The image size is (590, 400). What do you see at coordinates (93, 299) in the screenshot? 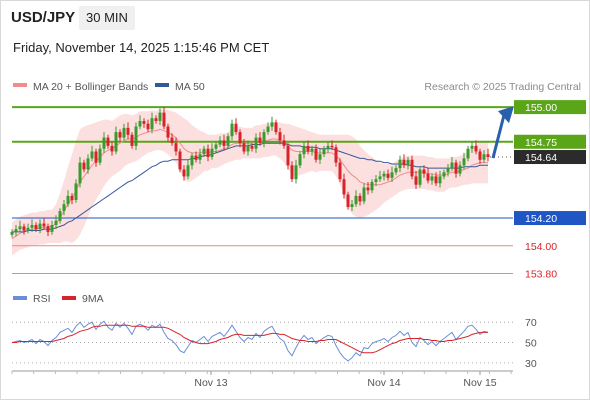
I see `rsi-ma-legend-label: 9MA` at bounding box center [93, 299].